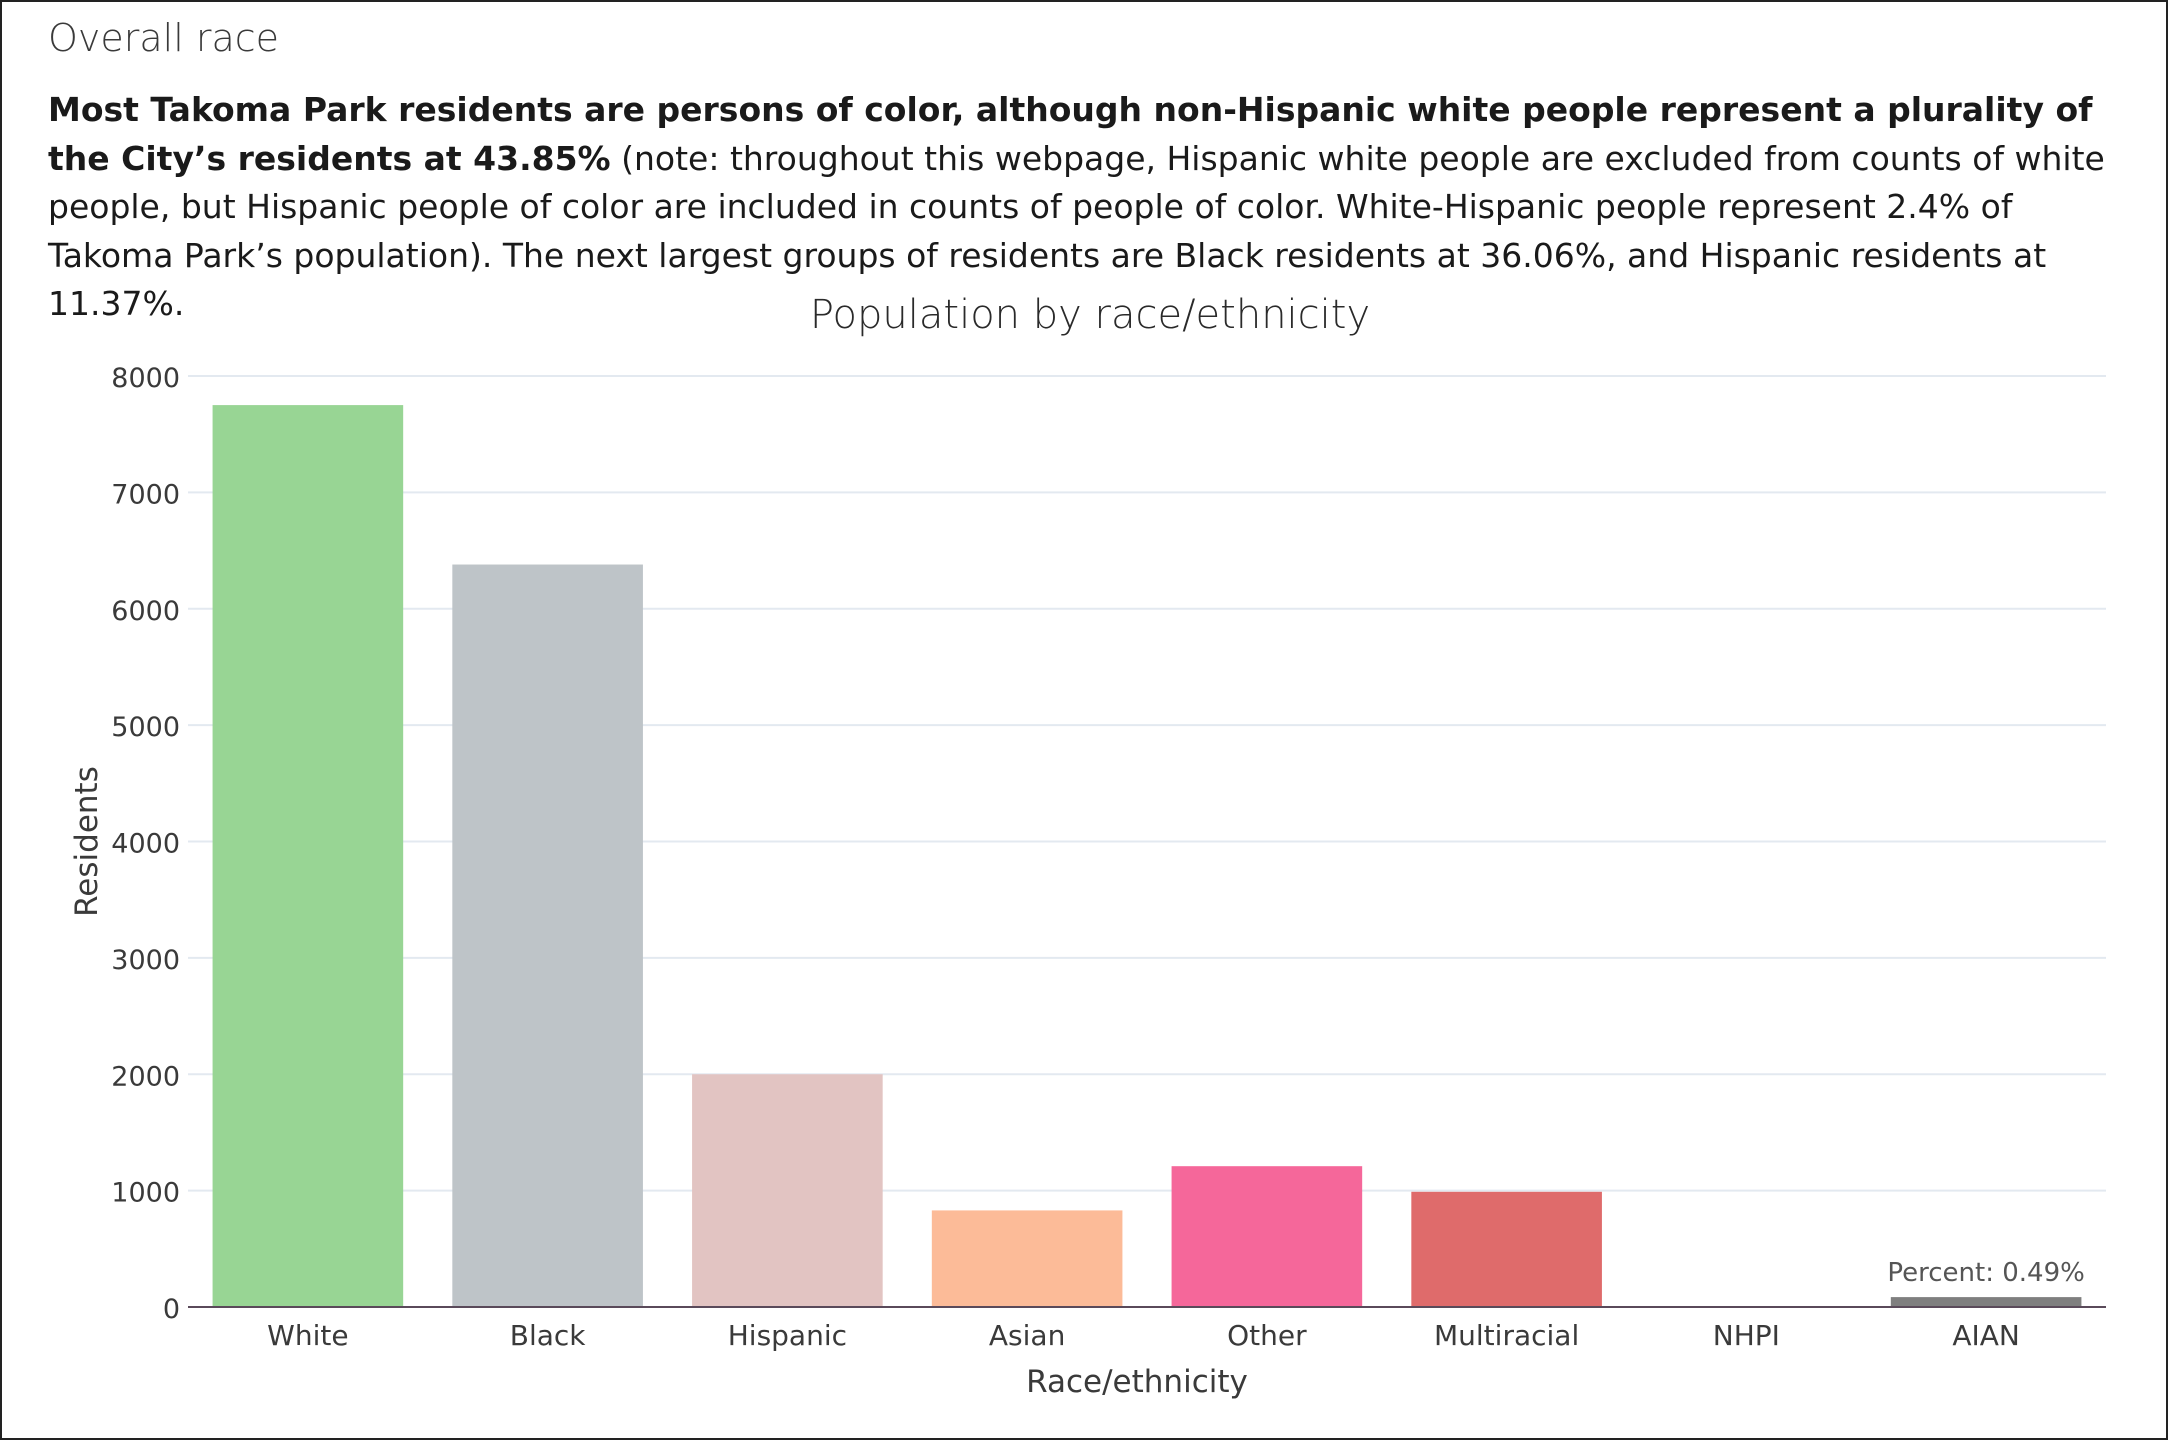 The height and width of the screenshot is (1440, 2168). Describe the element at coordinates (1027, 1258) in the screenshot. I see `bar-asian` at that location.